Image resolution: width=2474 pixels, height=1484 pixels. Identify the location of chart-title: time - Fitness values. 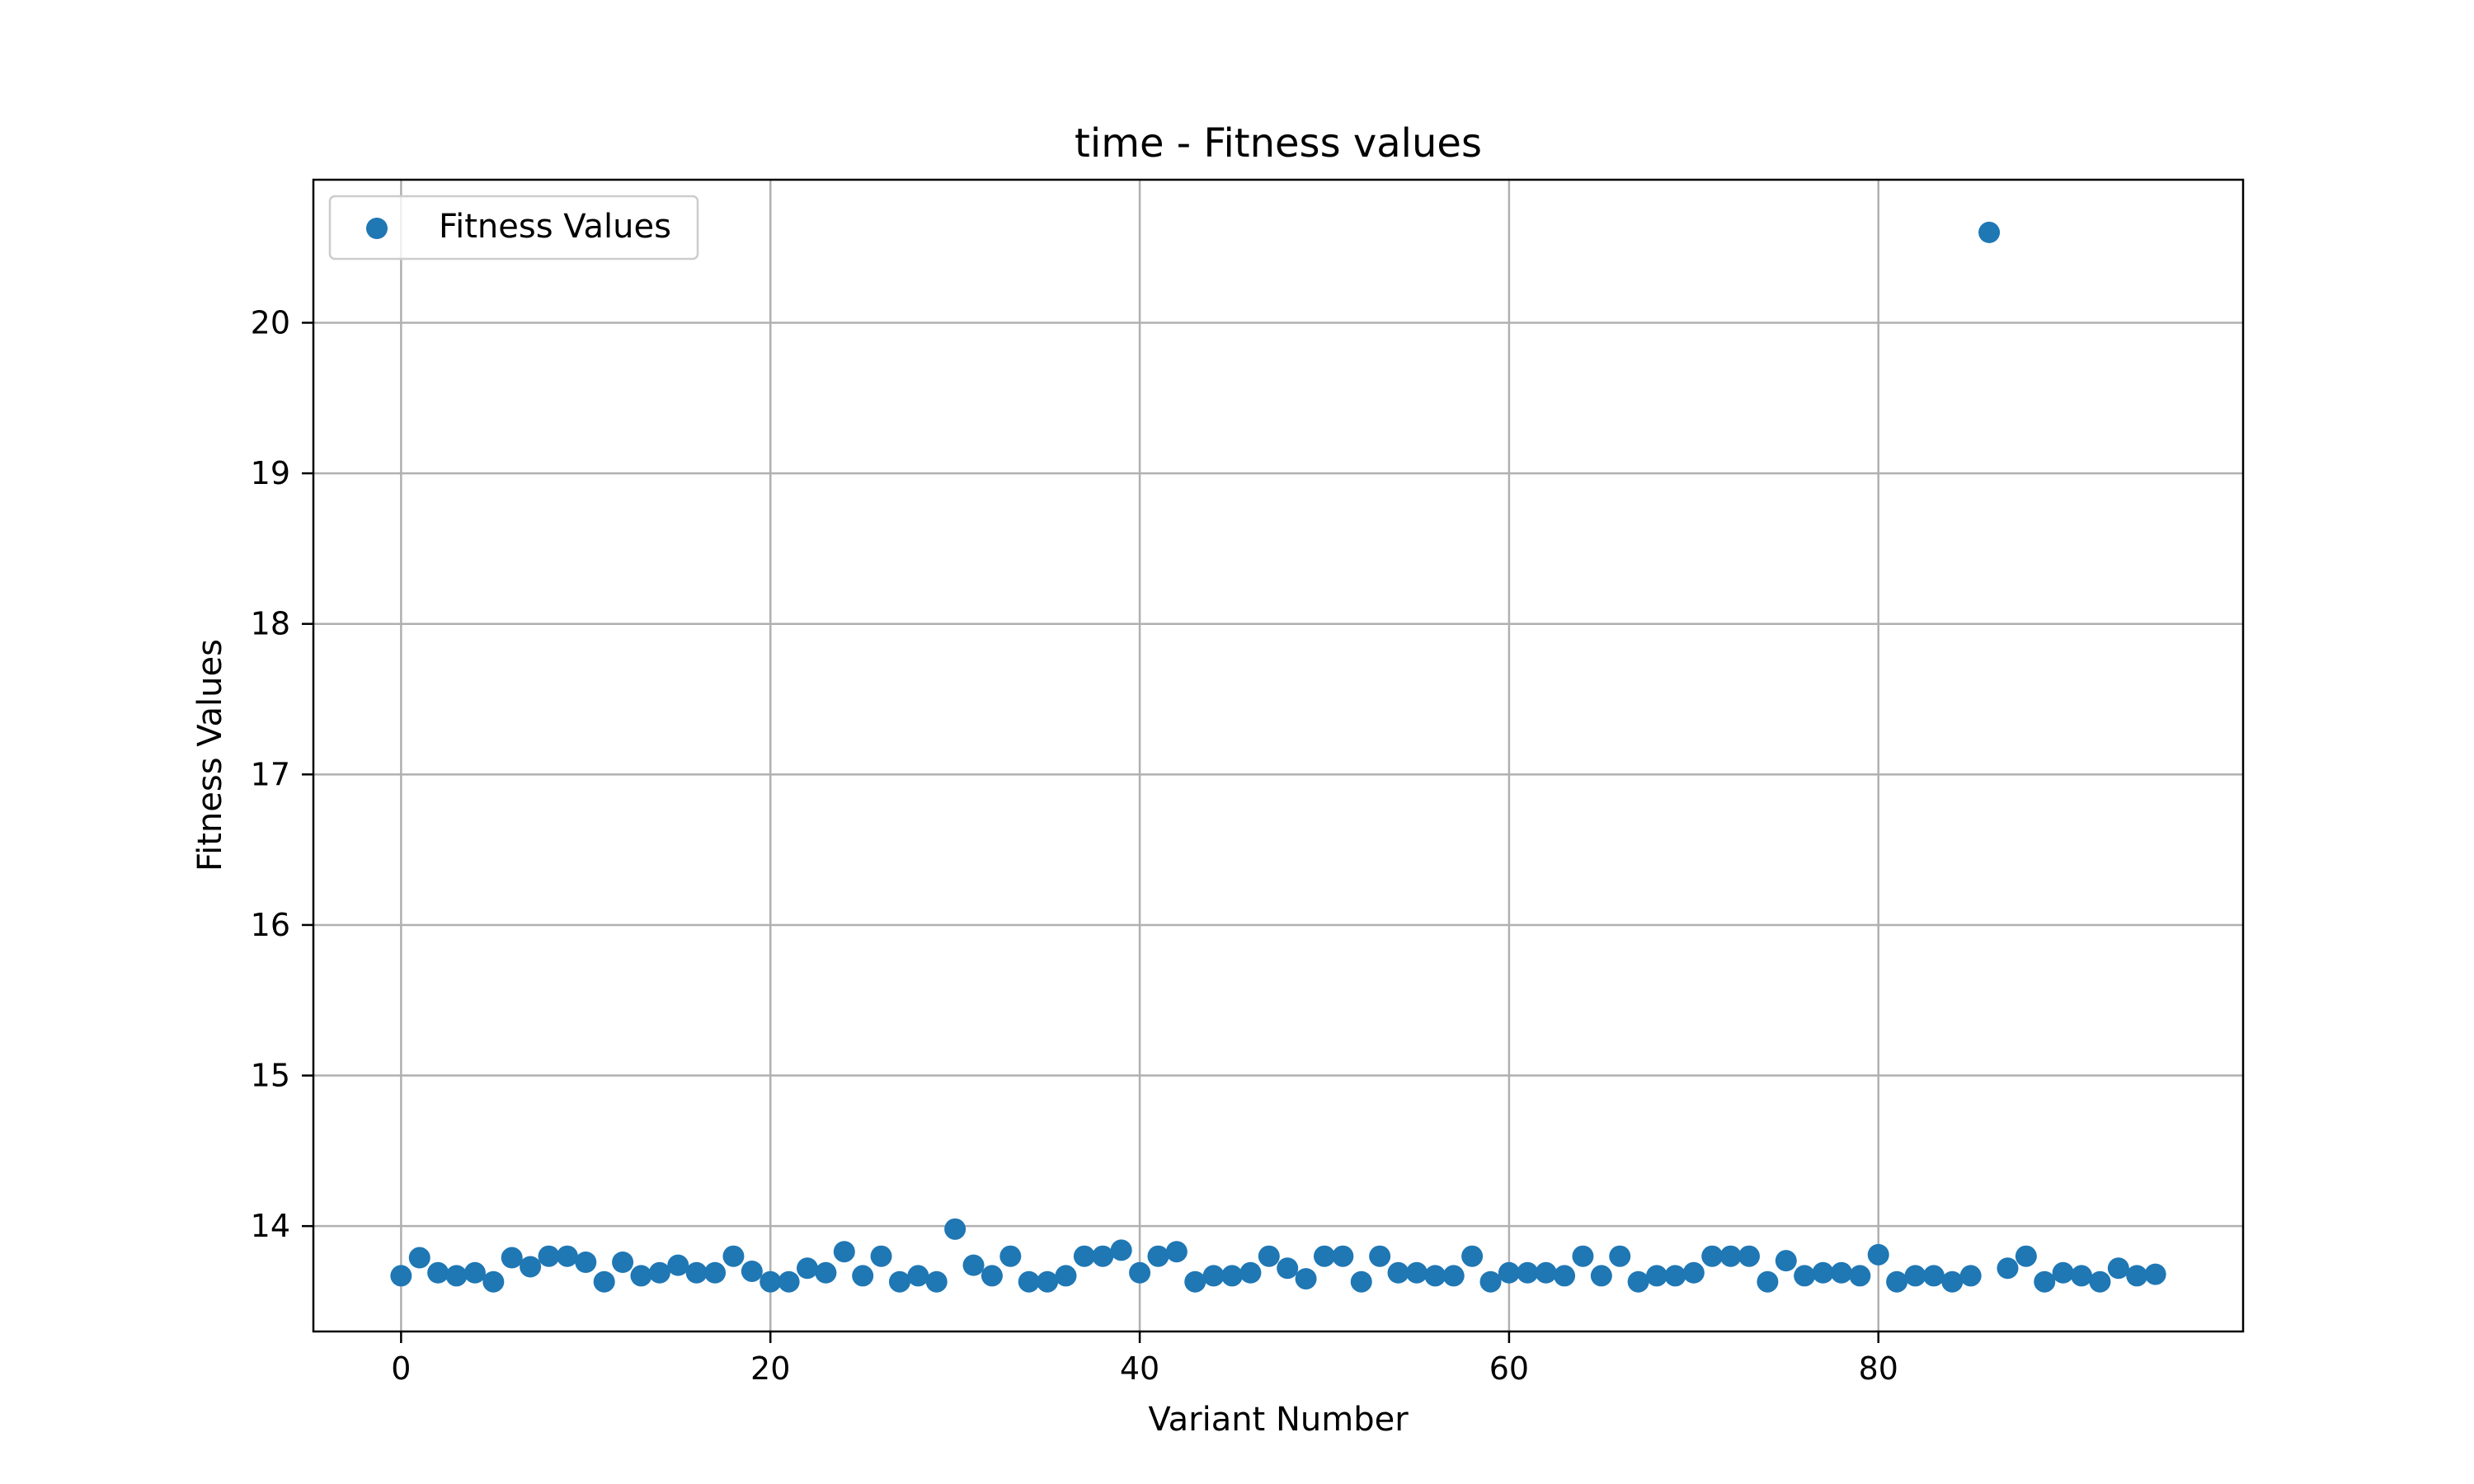
(1278, 143).